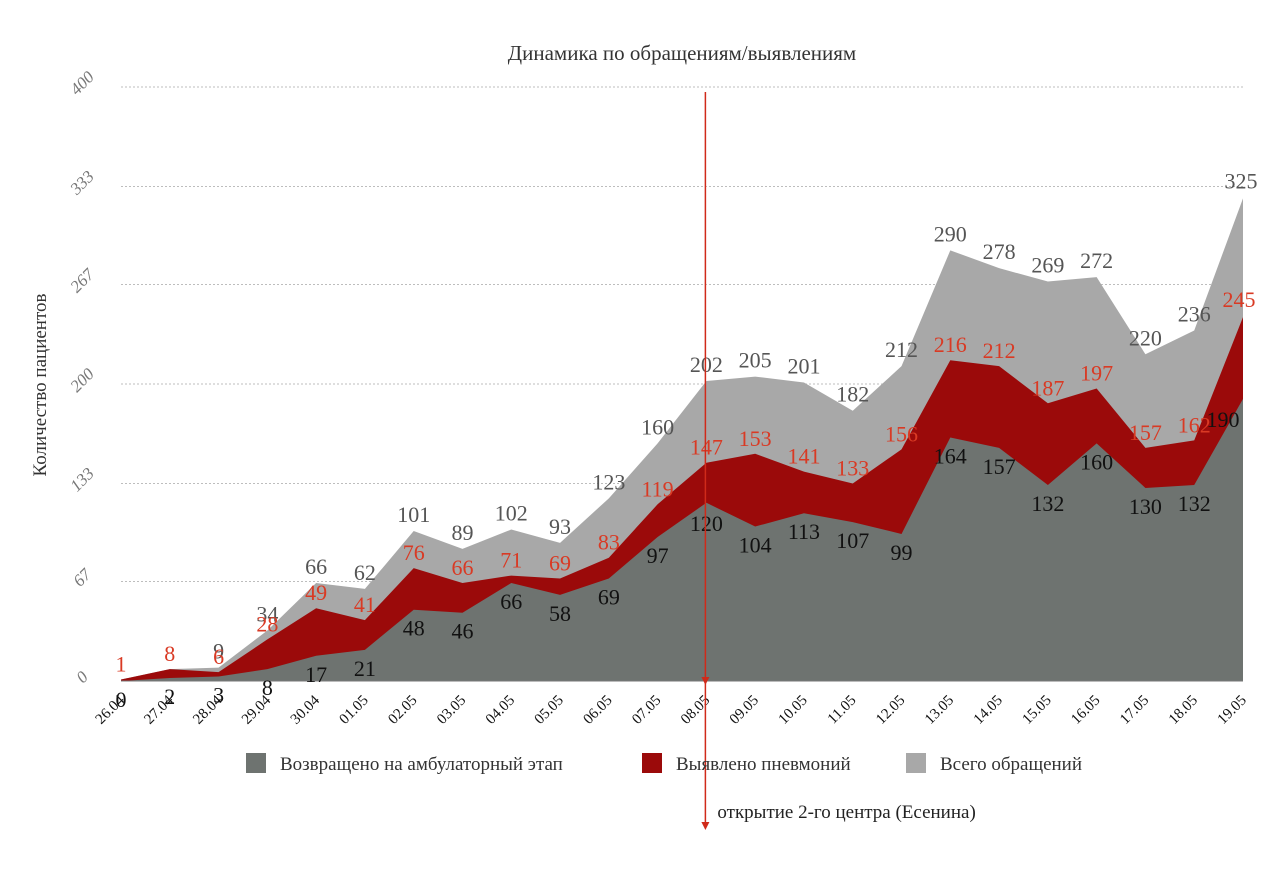 Image resolution: width=1280 pixels, height=886 pixels. What do you see at coordinates (950, 455) in the screenshot?
I see `data-label-returned: 164` at bounding box center [950, 455].